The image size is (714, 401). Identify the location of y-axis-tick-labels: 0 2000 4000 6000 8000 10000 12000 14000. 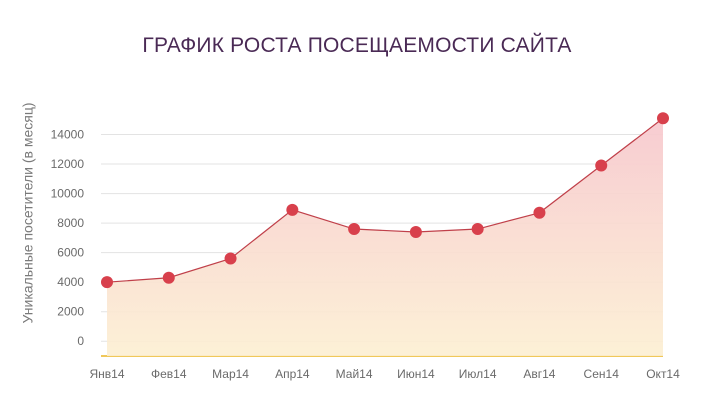
(68, 238).